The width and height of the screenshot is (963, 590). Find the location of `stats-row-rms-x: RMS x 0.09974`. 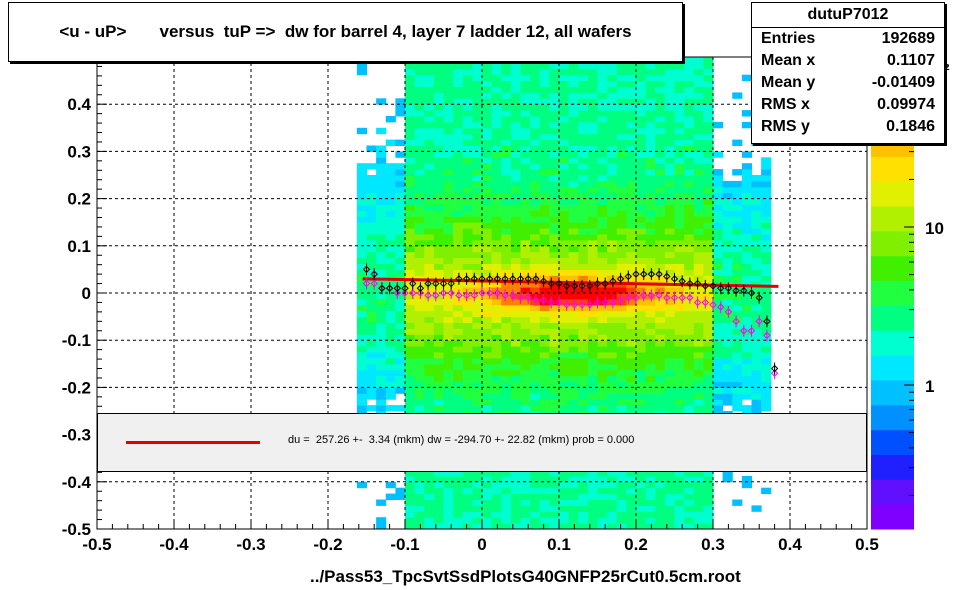

stats-row-rms-x: RMS x 0.09974 is located at coordinates (848, 105).